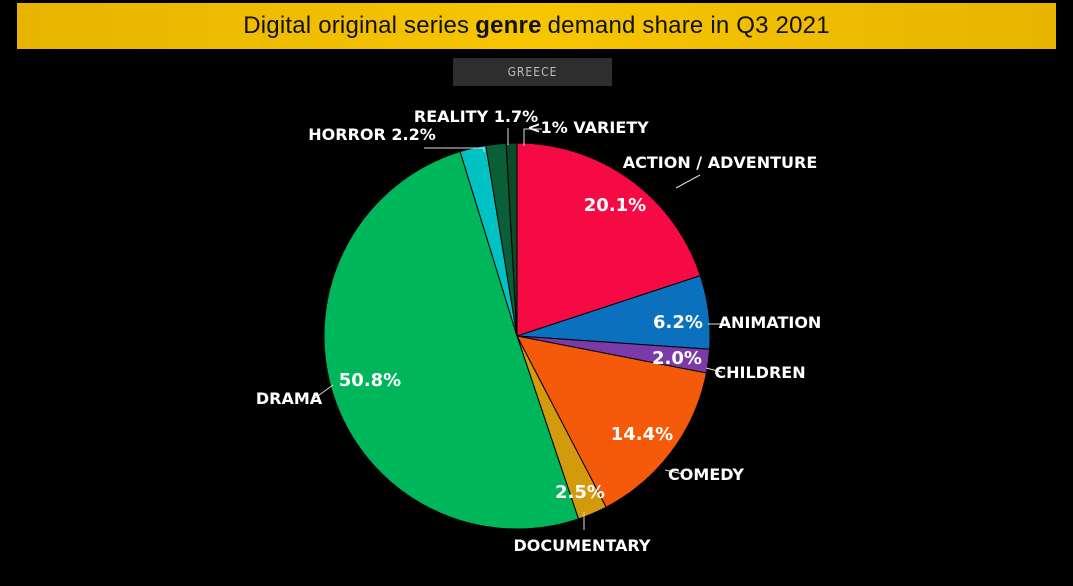 This screenshot has width=1073, height=586. I want to click on leader-line-horror, so click(454, 149).